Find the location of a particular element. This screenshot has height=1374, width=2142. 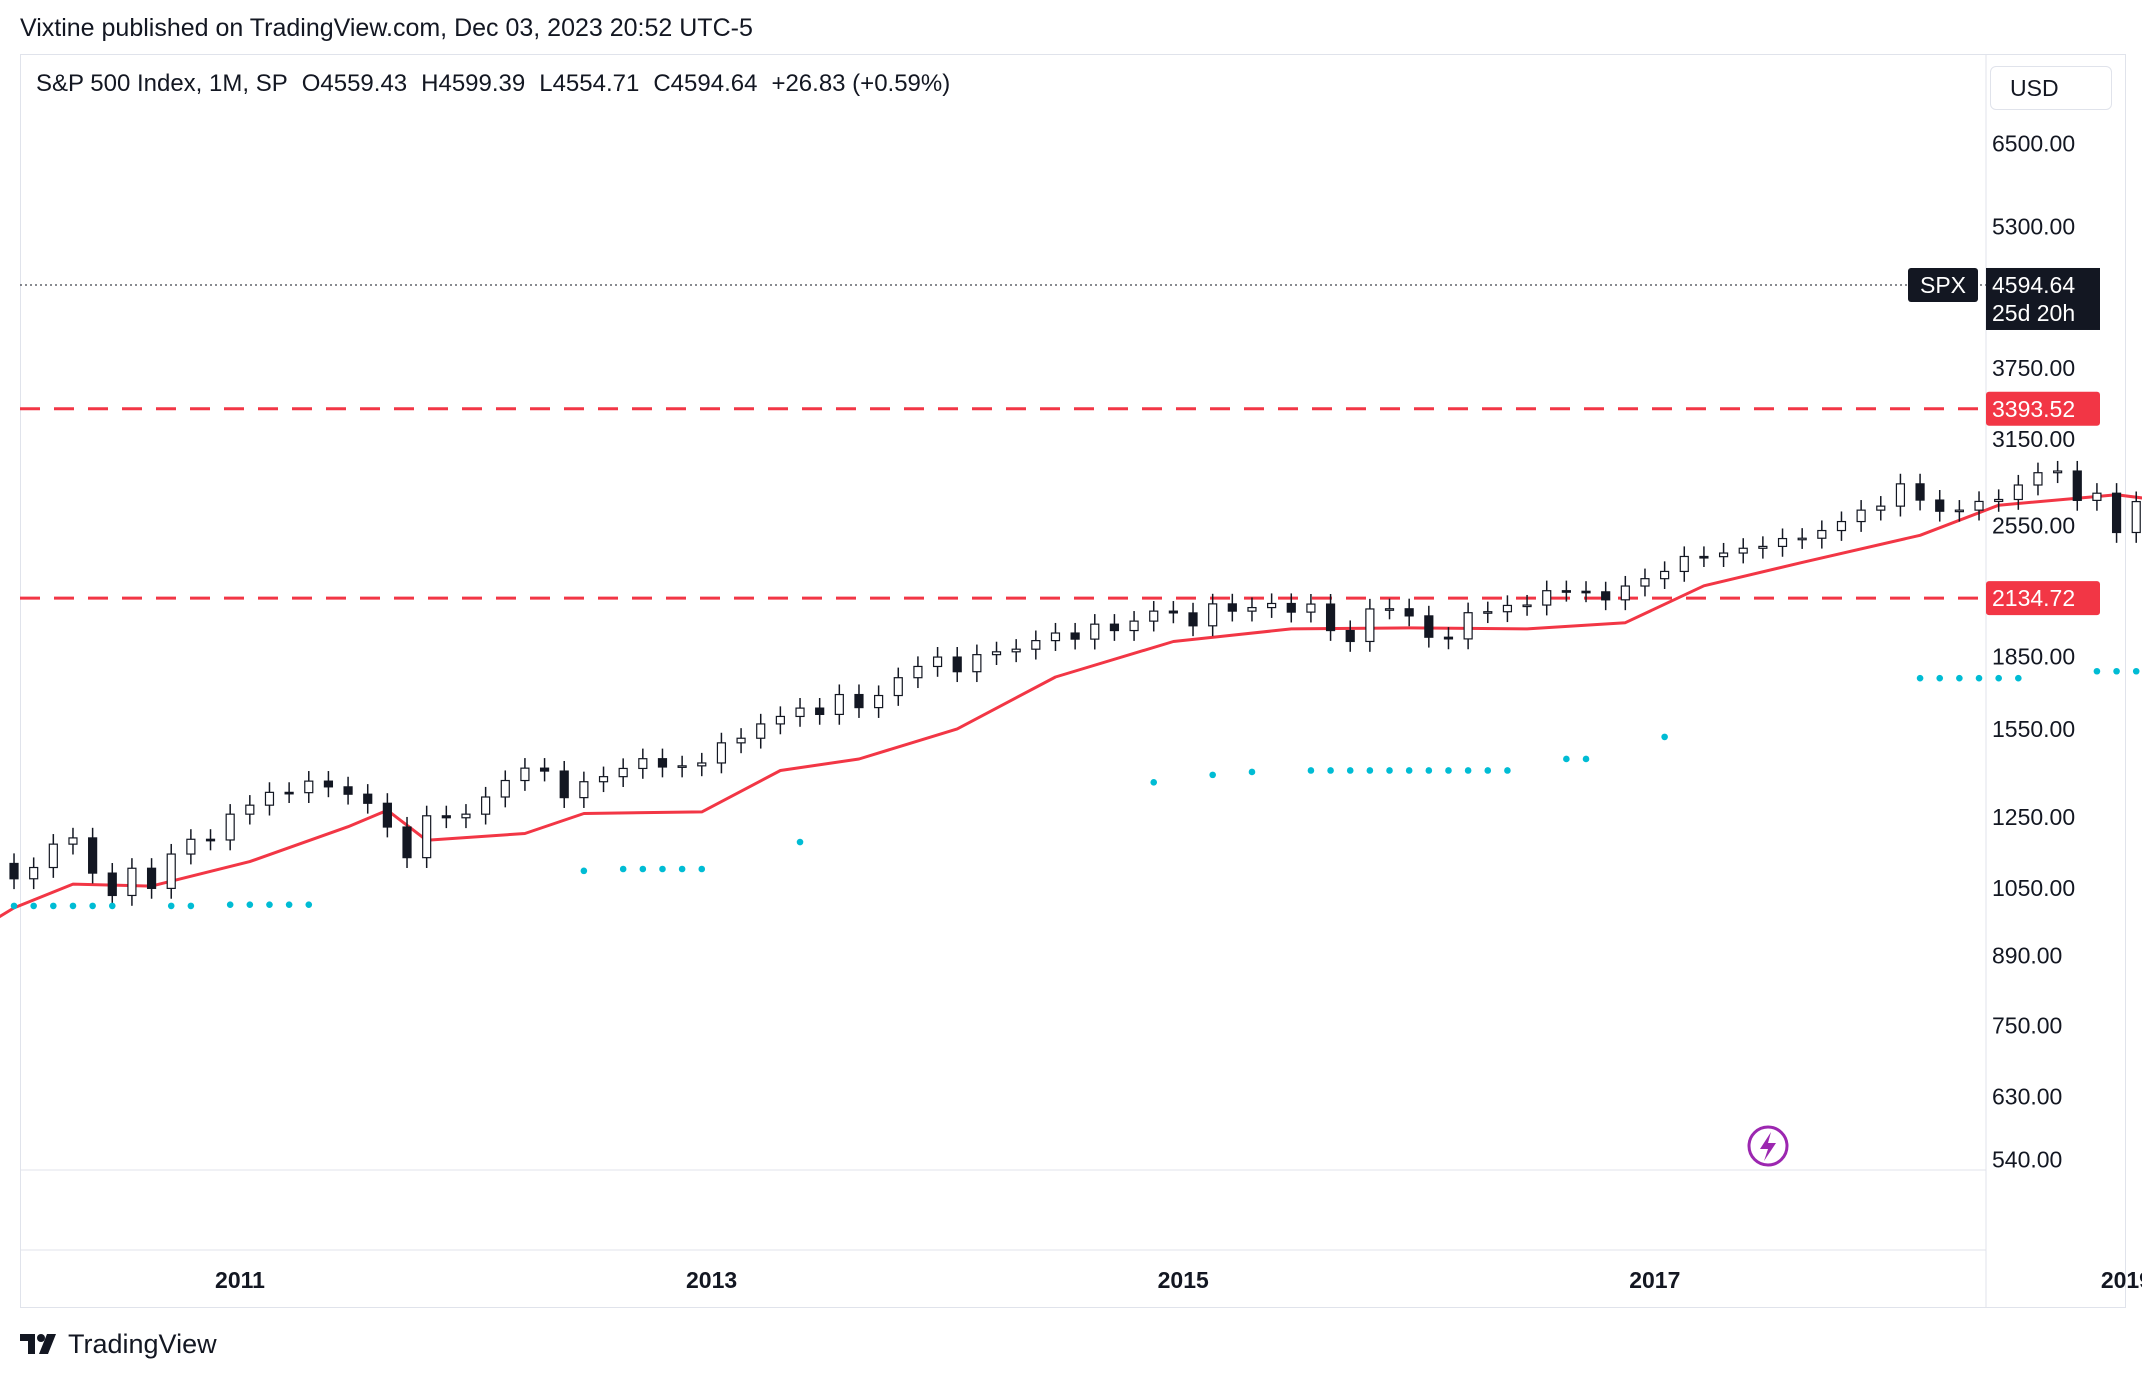

tradingview-logo: TradingView is located at coordinates (118, 1344).